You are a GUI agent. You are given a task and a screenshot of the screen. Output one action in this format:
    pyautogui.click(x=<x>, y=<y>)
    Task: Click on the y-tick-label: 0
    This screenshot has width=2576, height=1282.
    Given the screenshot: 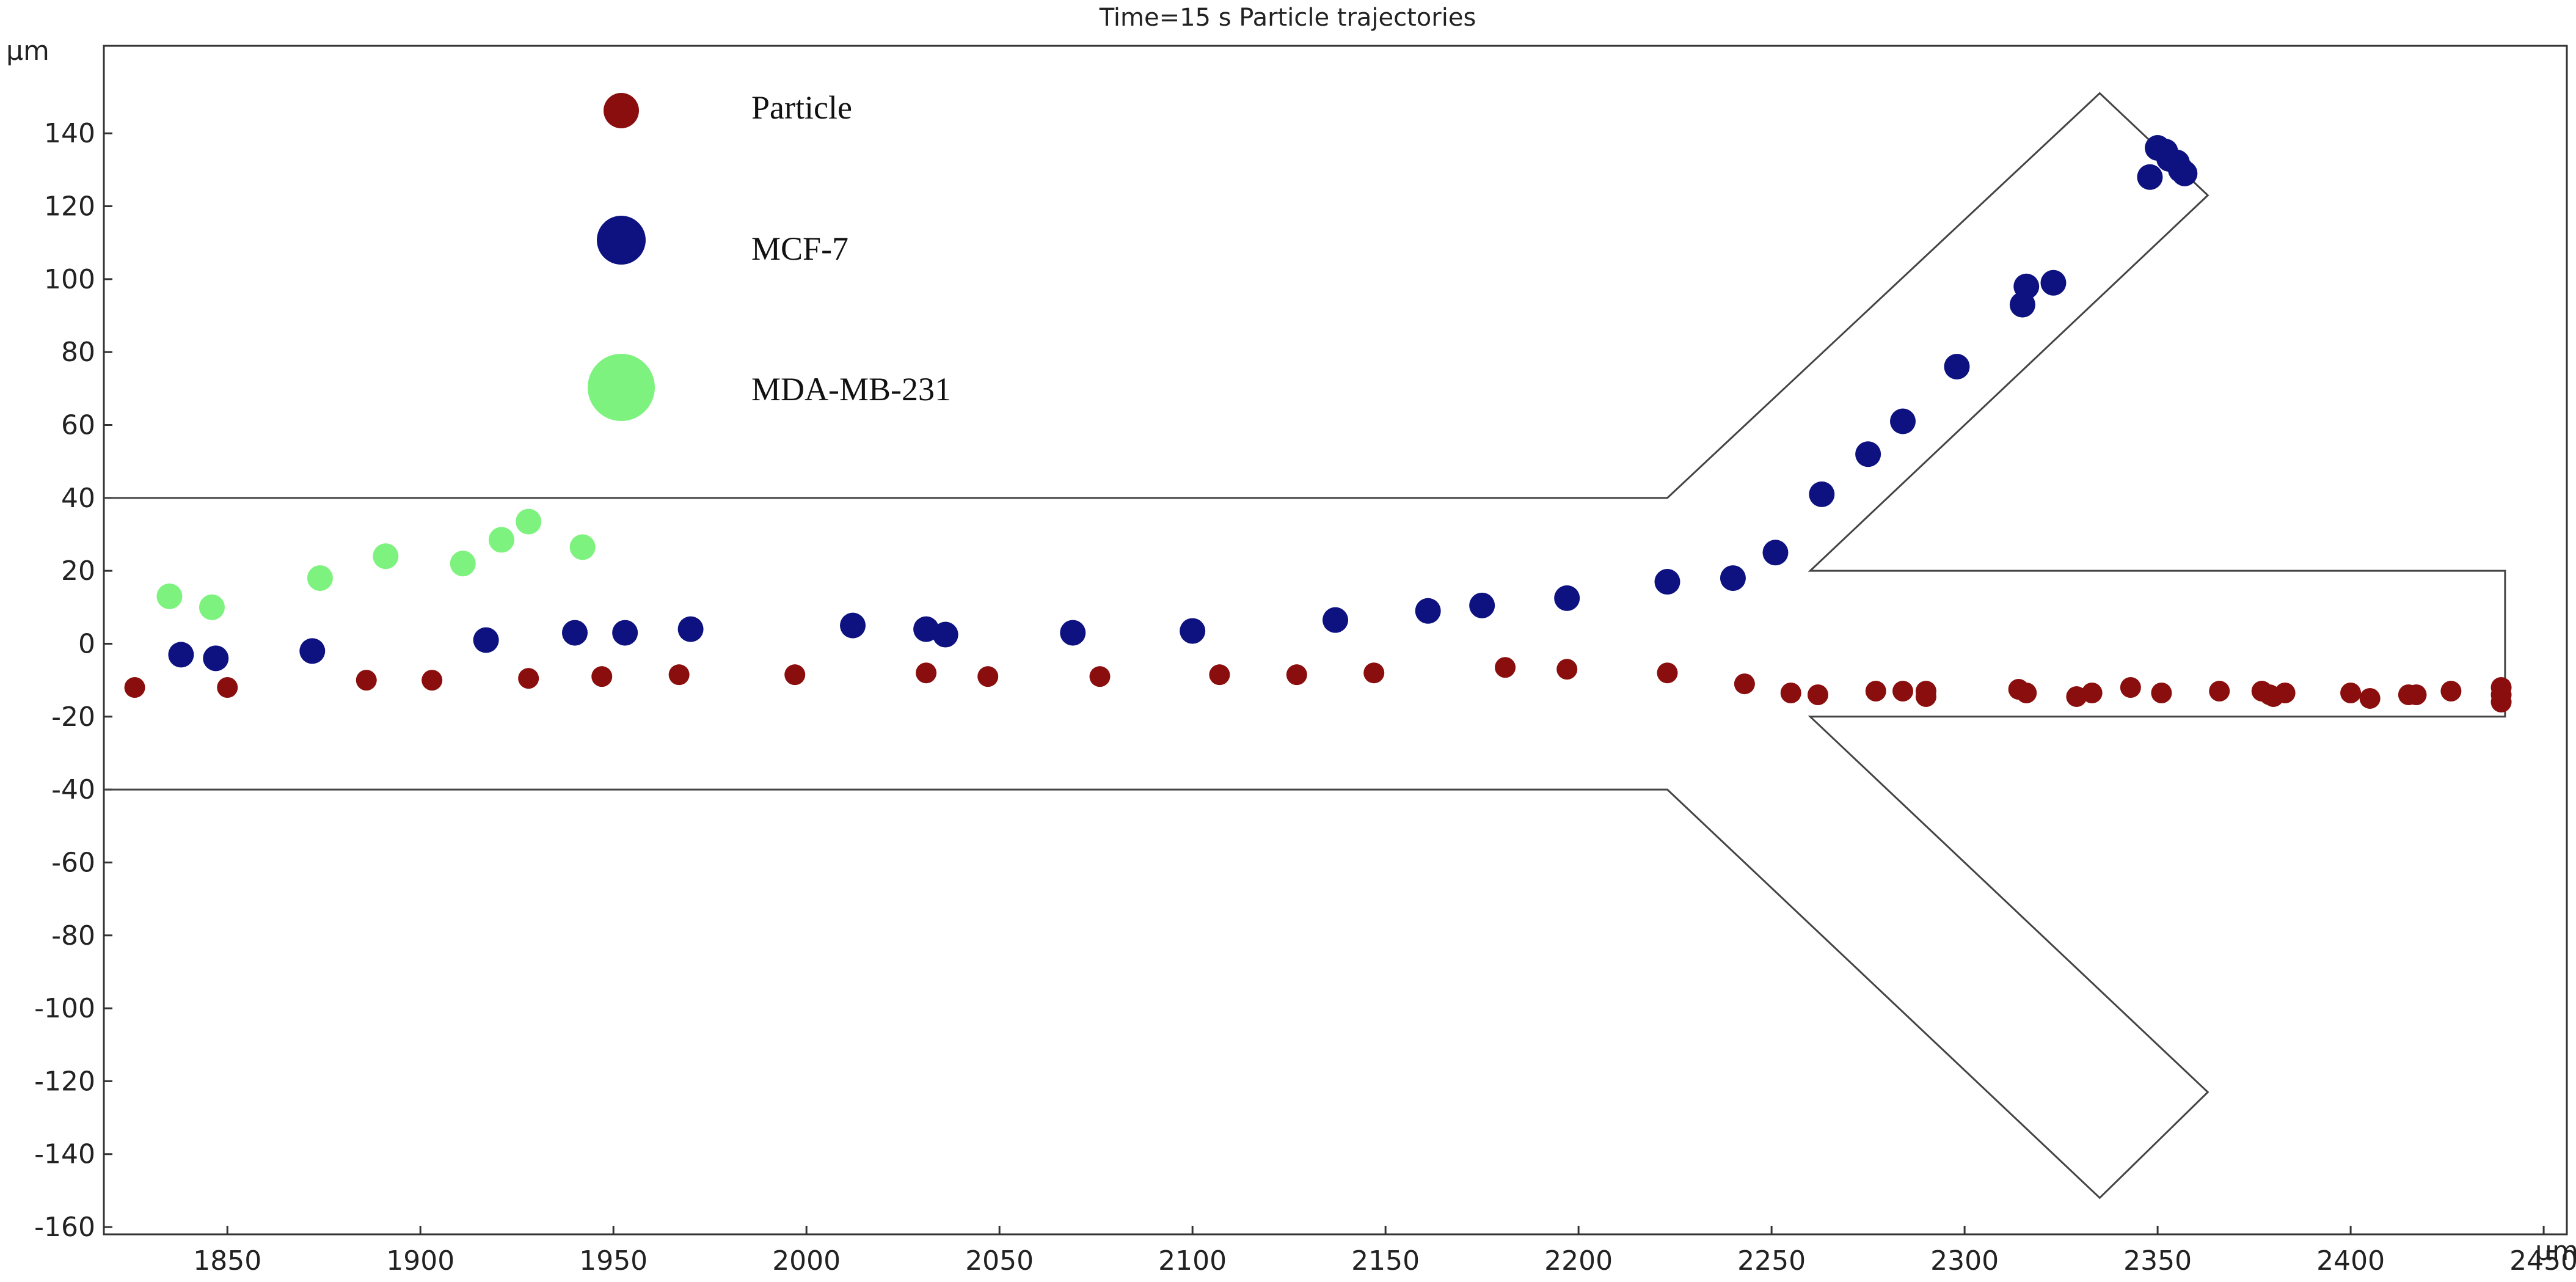 What is the action you would take?
    pyautogui.click(x=87, y=644)
    